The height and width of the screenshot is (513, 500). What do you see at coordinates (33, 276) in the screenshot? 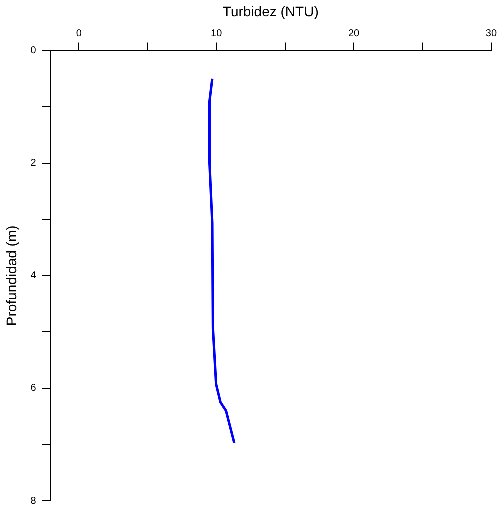
I see `y-tick-label: 4` at bounding box center [33, 276].